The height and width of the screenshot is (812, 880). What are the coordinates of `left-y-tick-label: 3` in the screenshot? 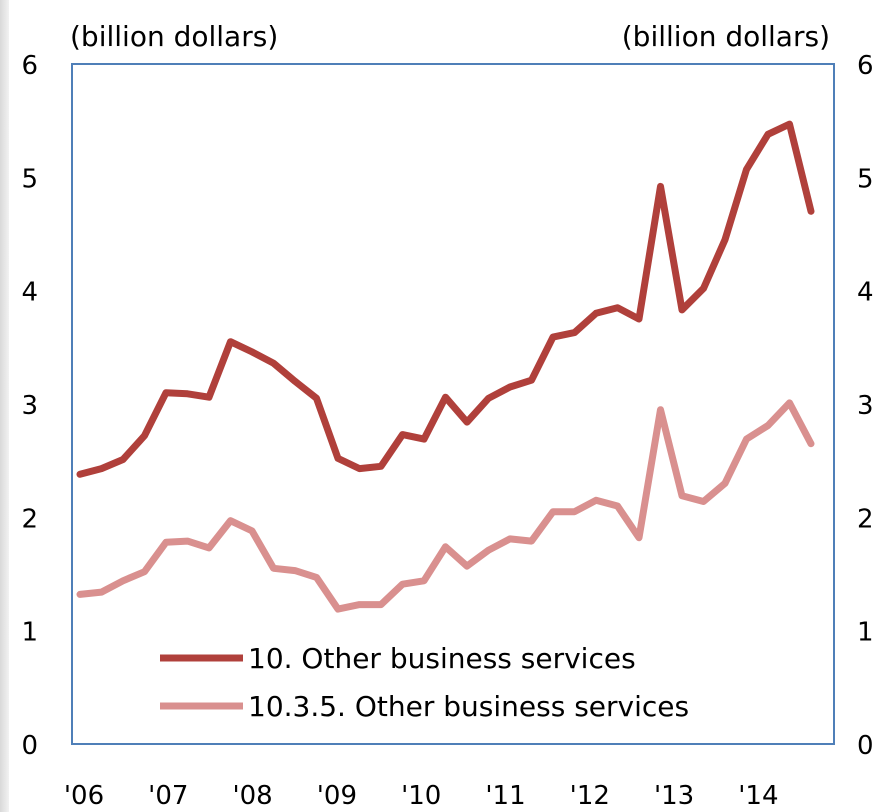 It's located at (29, 406).